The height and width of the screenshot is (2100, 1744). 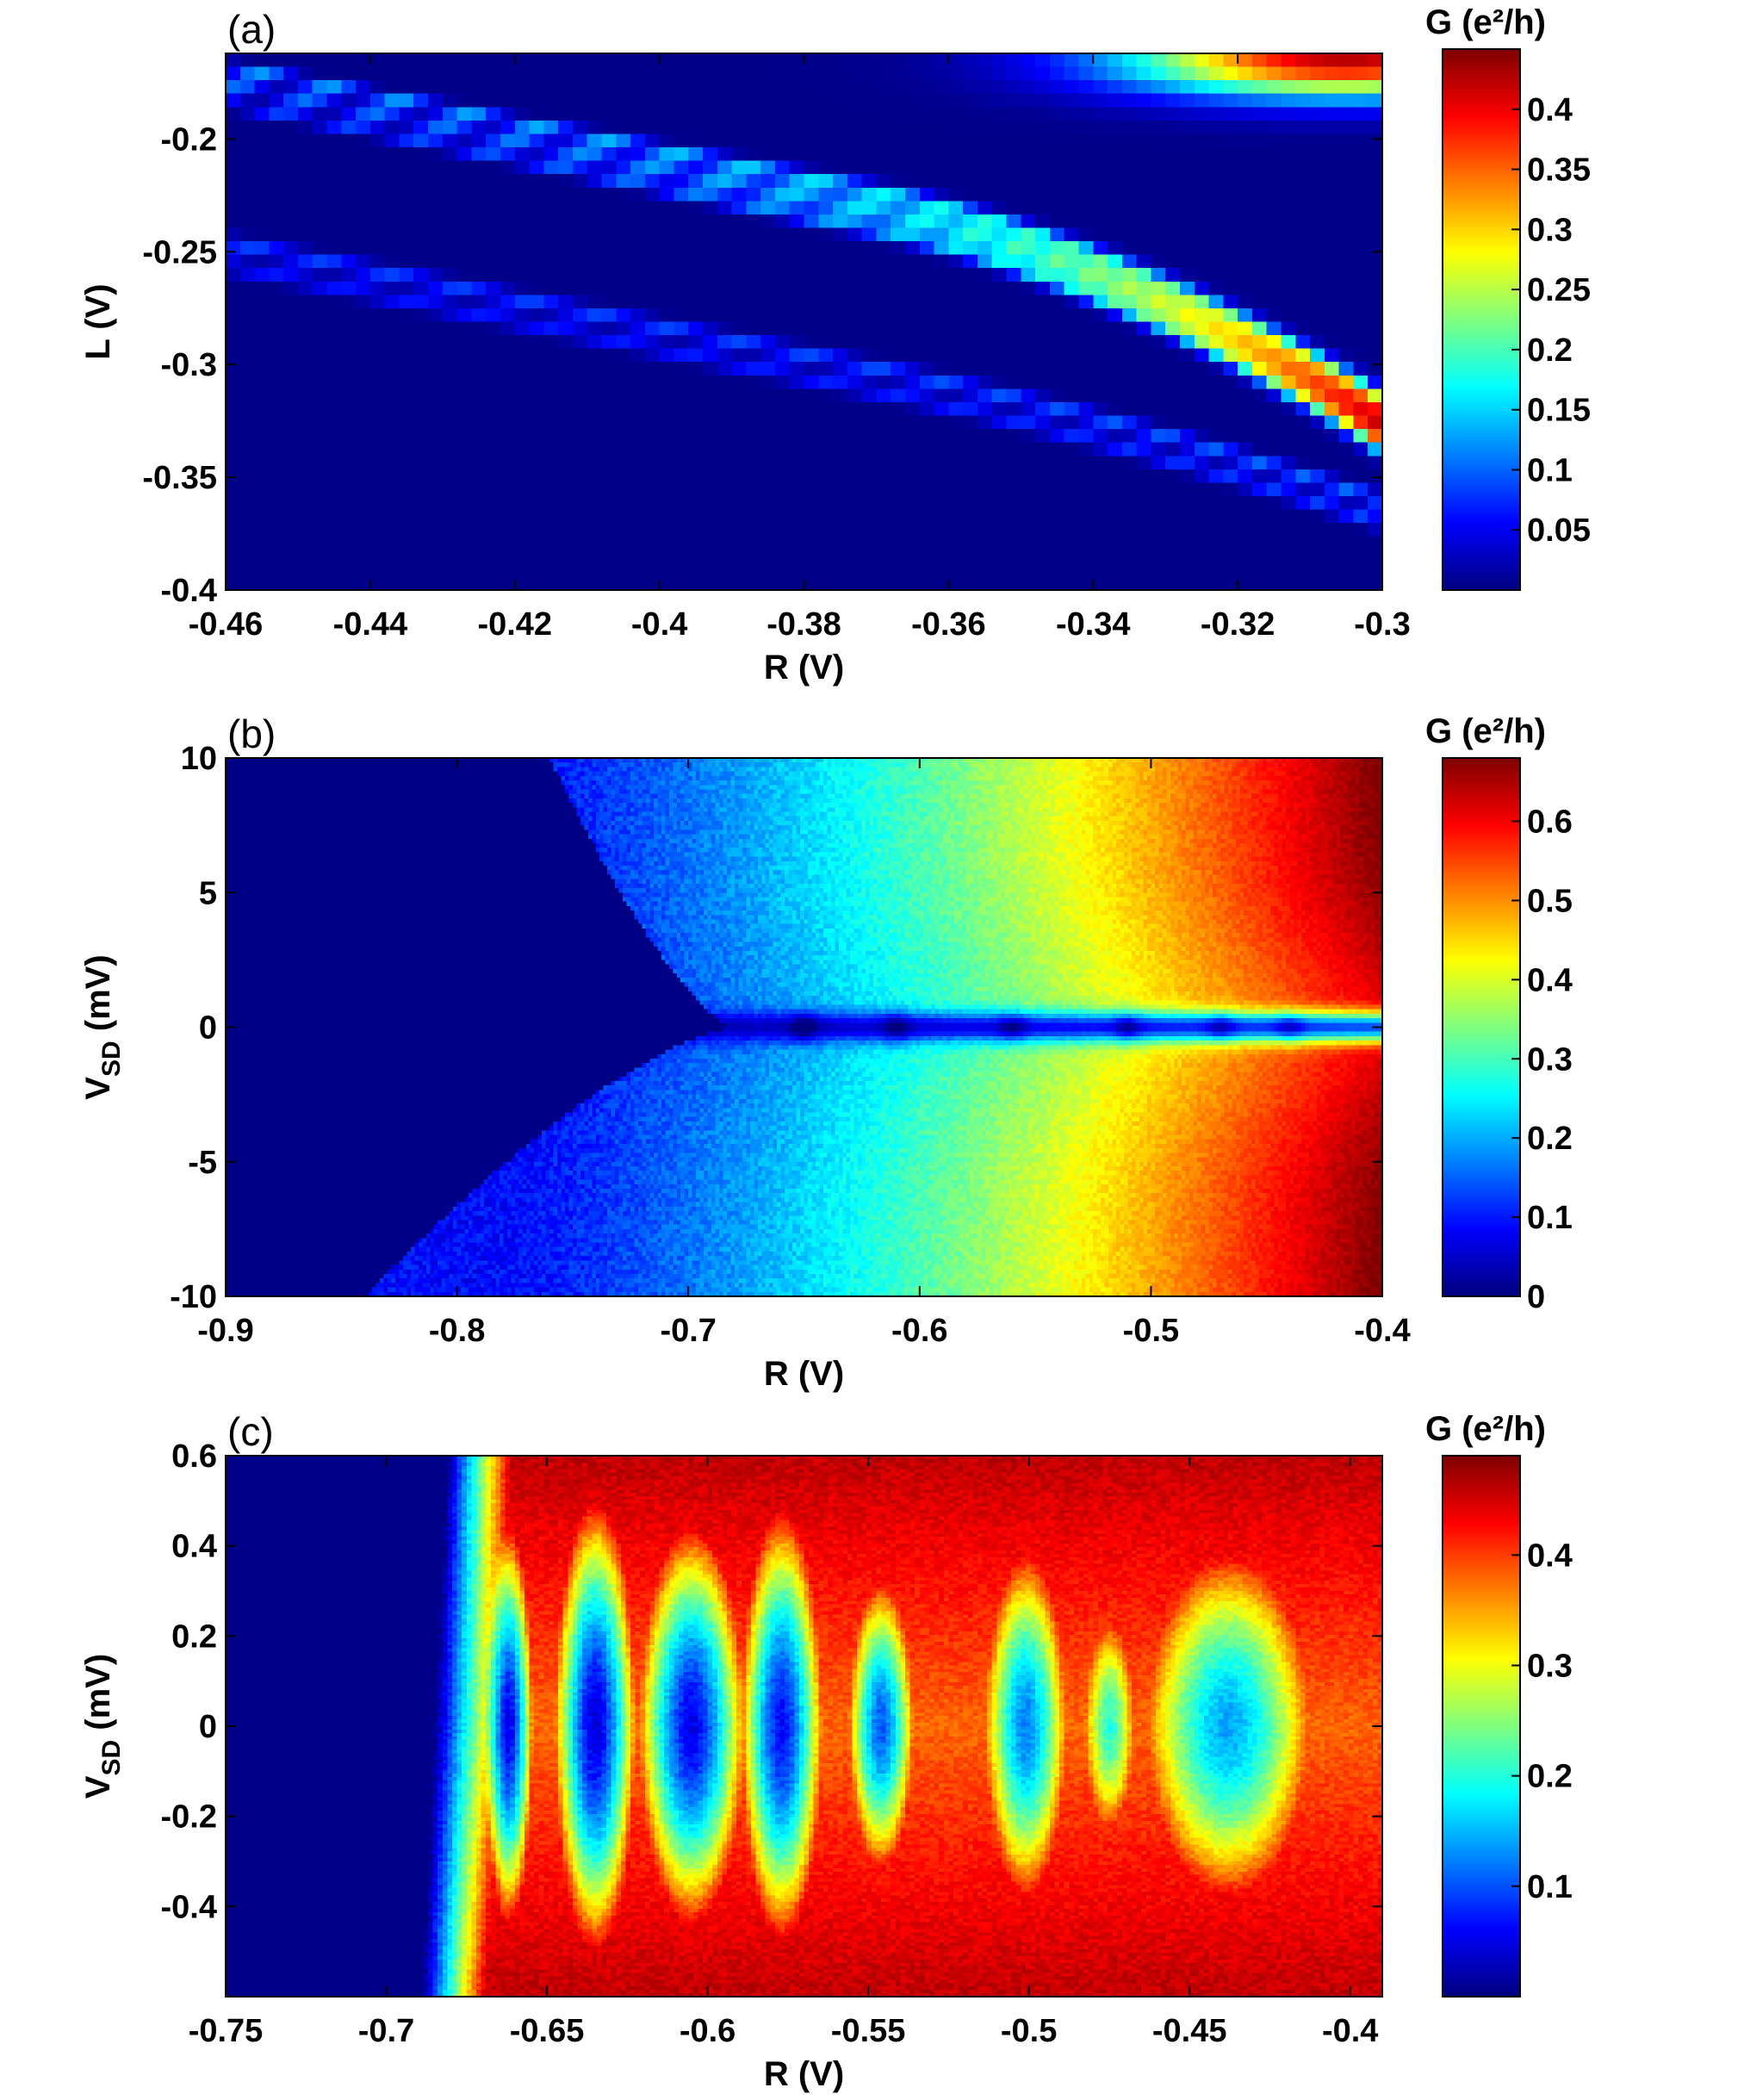 What do you see at coordinates (370, 624) in the screenshot?
I see `x-tick-label: -0.44` at bounding box center [370, 624].